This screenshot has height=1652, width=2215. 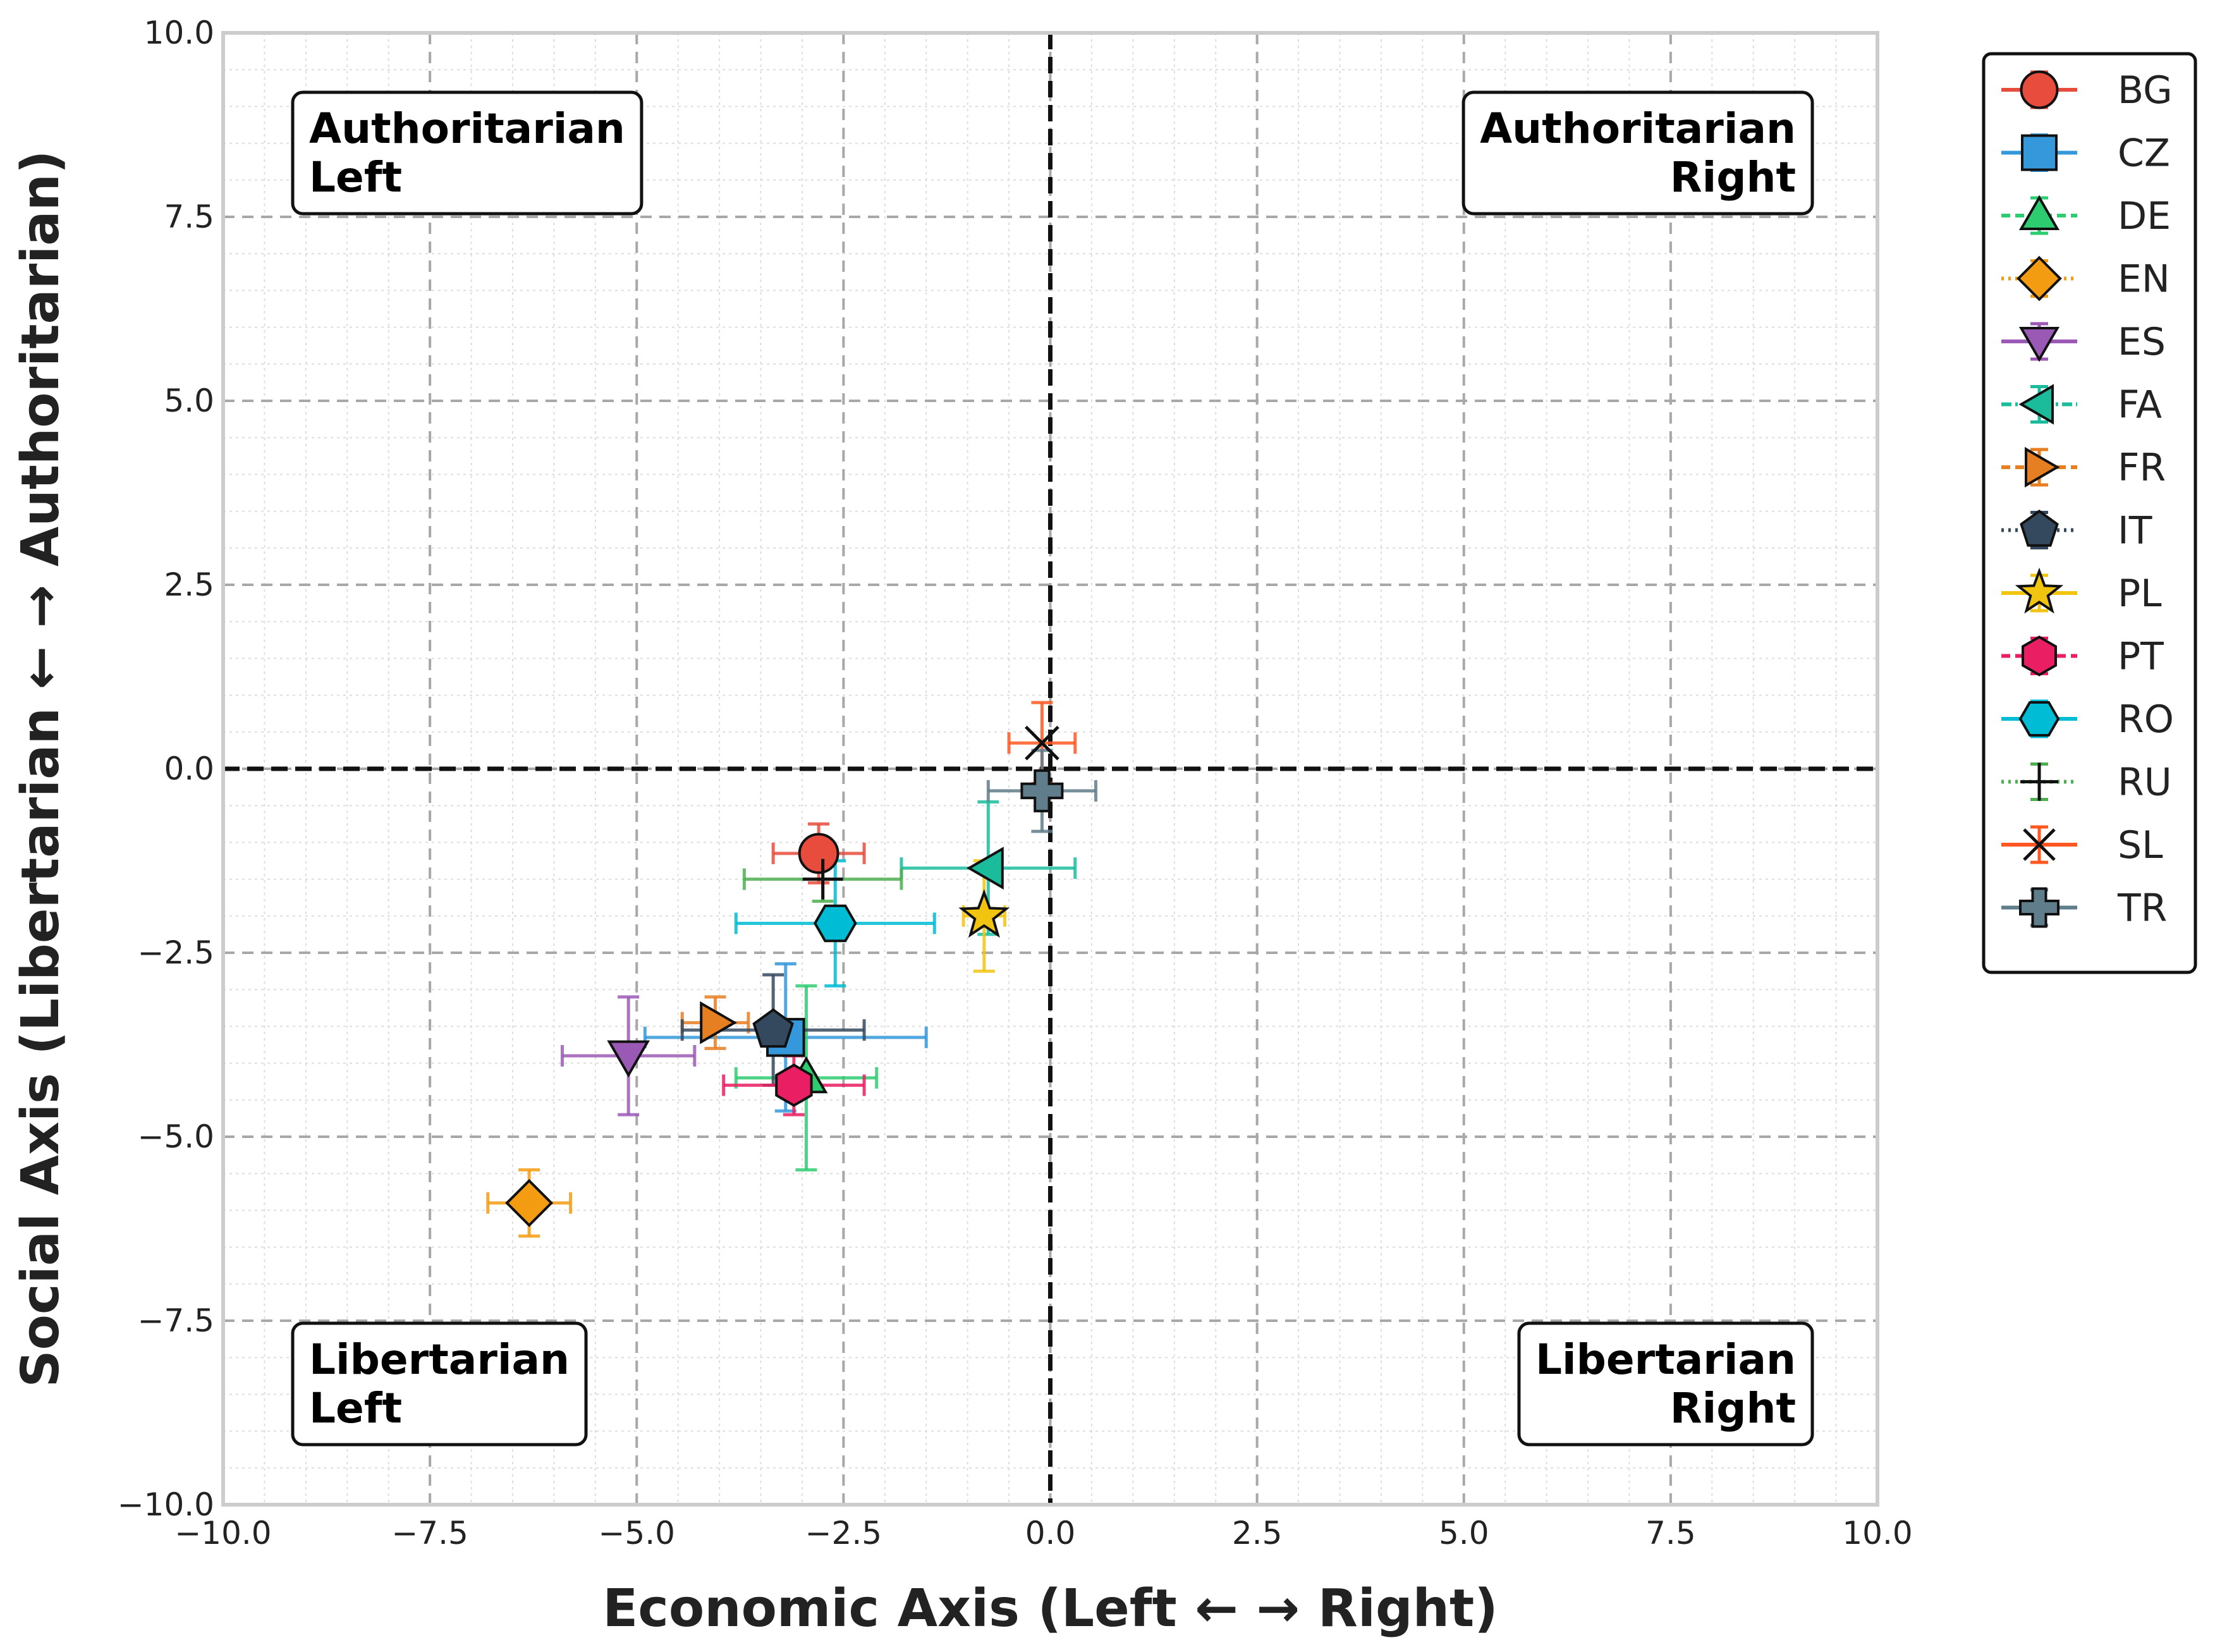 What do you see at coordinates (2086, 783) in the screenshot?
I see `legend-item-ru: RU` at bounding box center [2086, 783].